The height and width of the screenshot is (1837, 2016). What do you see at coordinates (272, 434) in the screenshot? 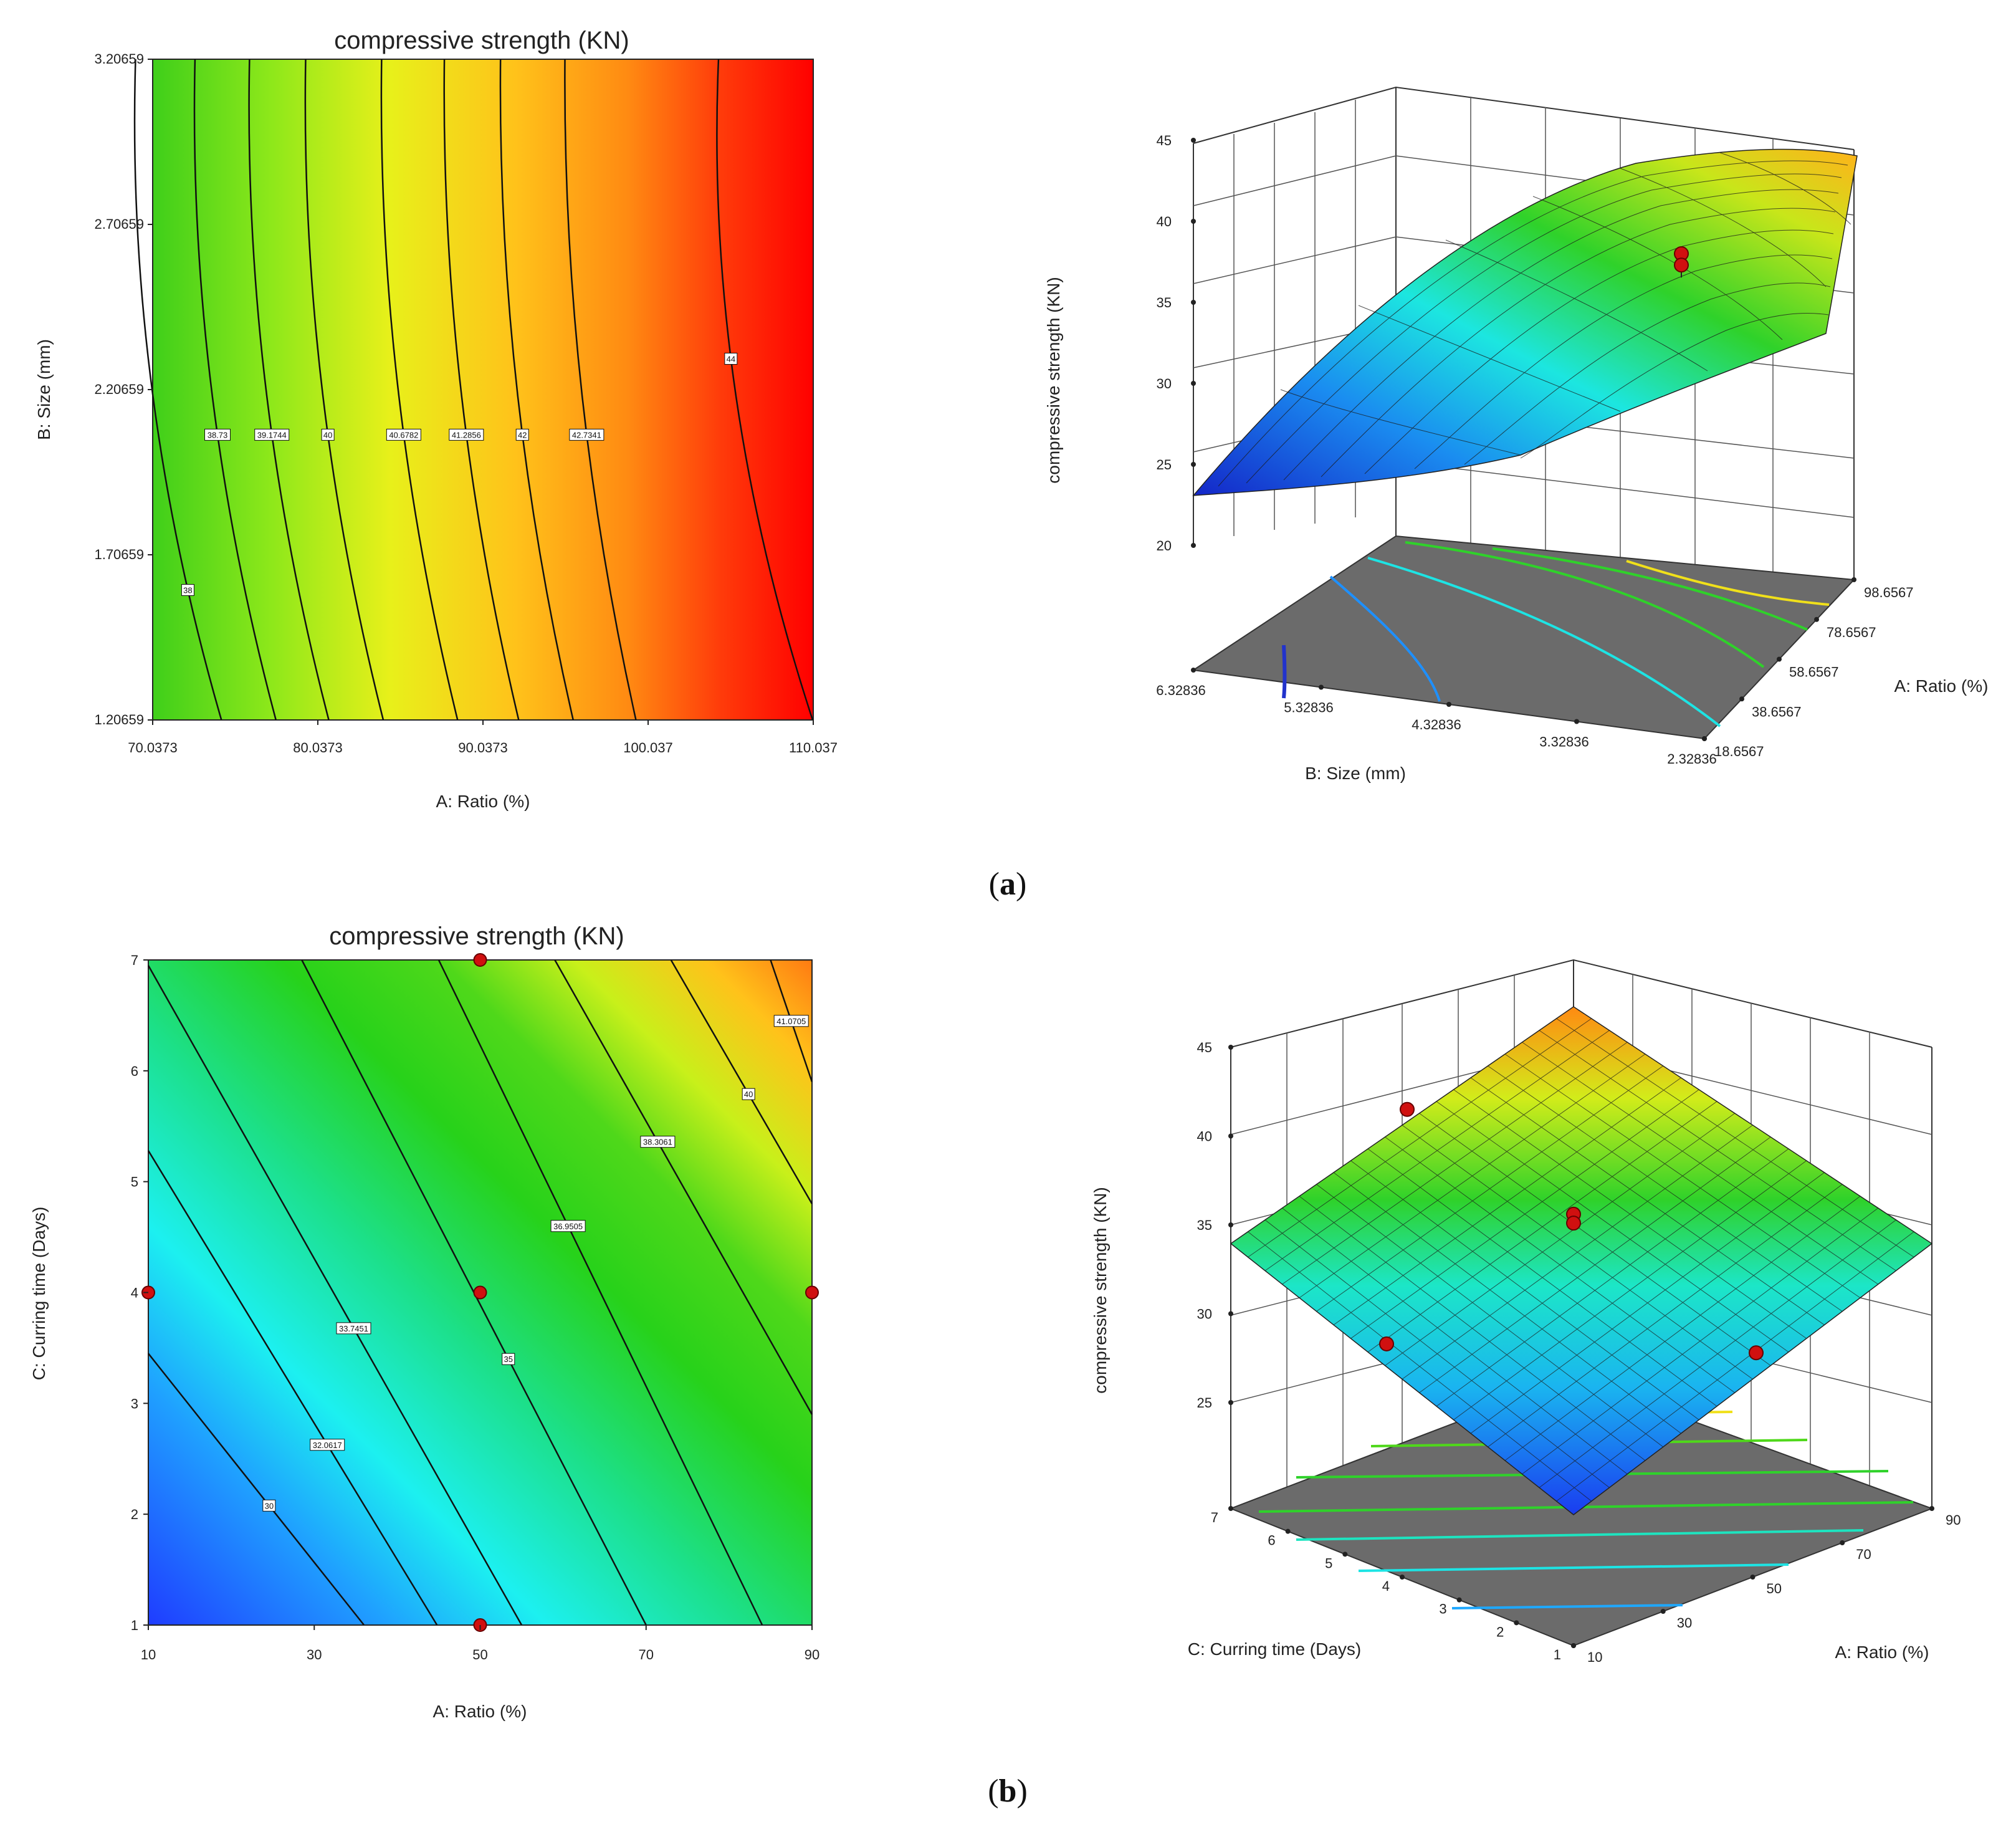
I see `chart-a-contour-label-2: 39.1744` at bounding box center [272, 434].